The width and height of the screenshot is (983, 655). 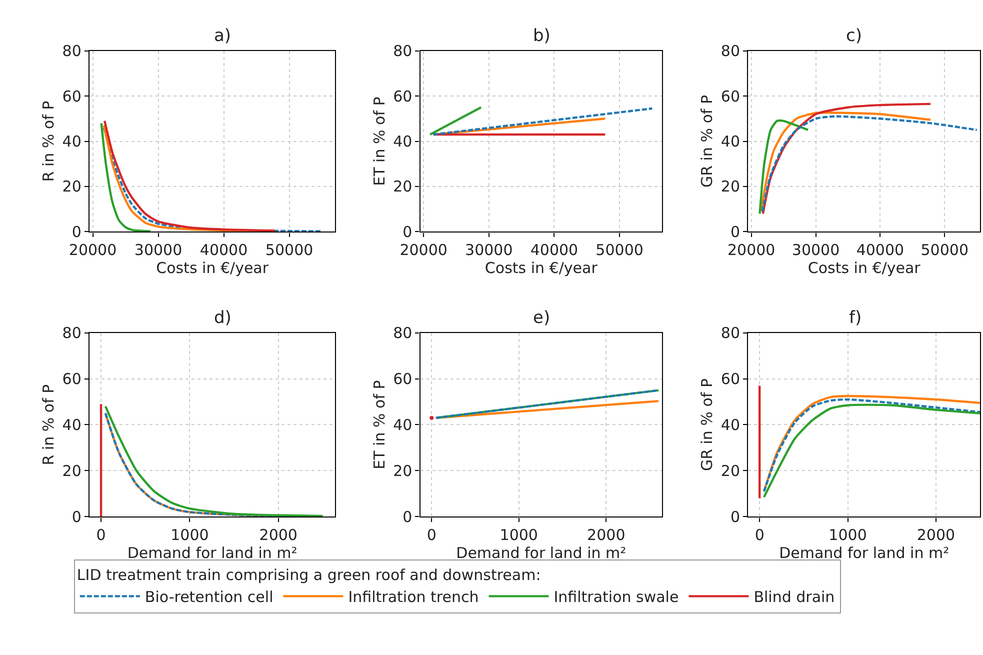 What do you see at coordinates (541, 36) in the screenshot?
I see `chart-title: b)` at bounding box center [541, 36].